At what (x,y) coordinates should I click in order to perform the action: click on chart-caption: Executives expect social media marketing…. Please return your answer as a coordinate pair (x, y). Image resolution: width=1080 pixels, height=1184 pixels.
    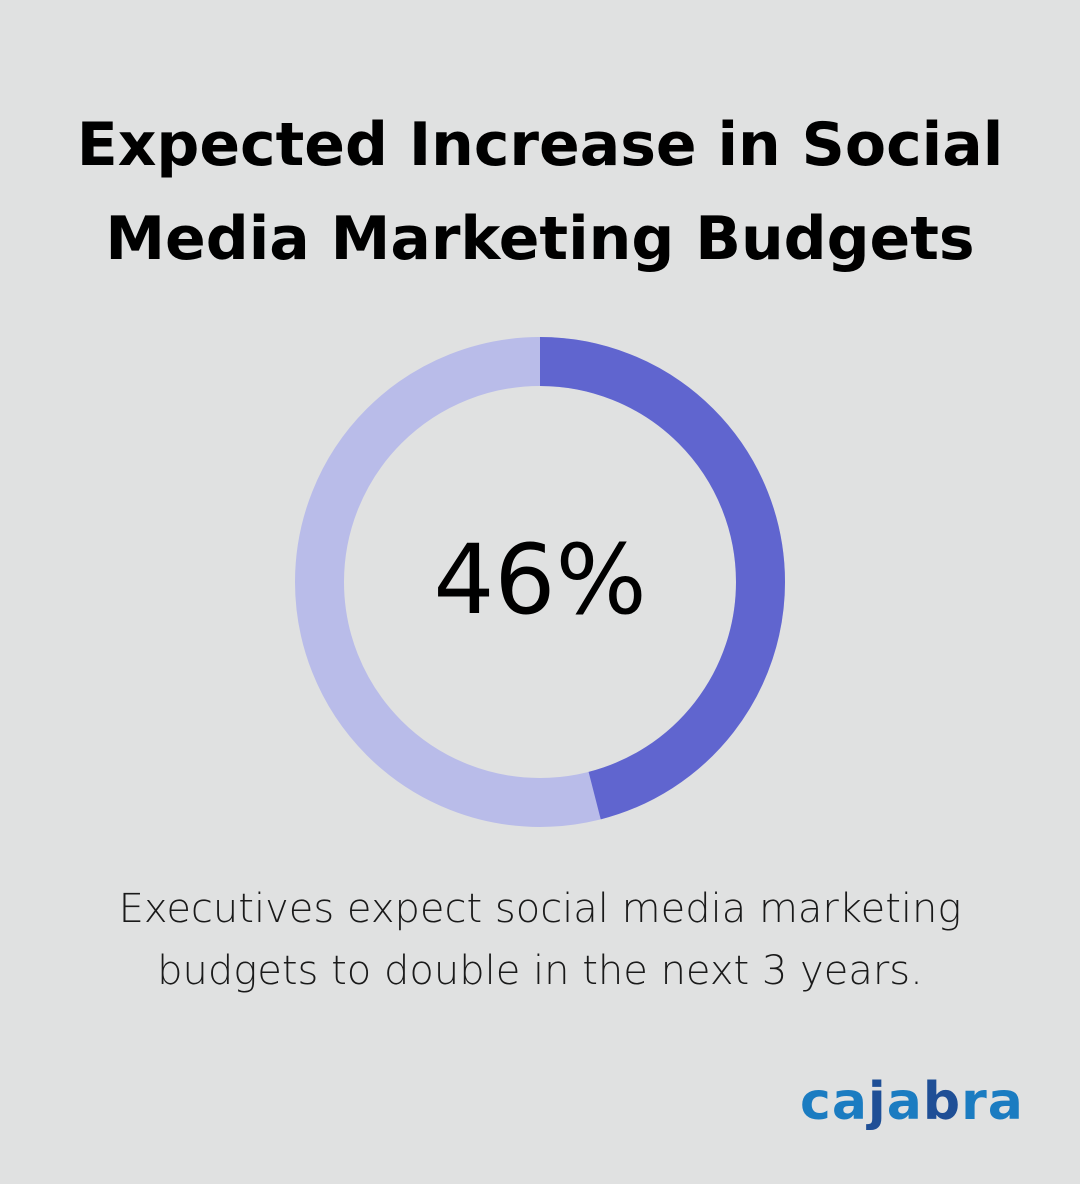
    Looking at the image, I should click on (540, 940).